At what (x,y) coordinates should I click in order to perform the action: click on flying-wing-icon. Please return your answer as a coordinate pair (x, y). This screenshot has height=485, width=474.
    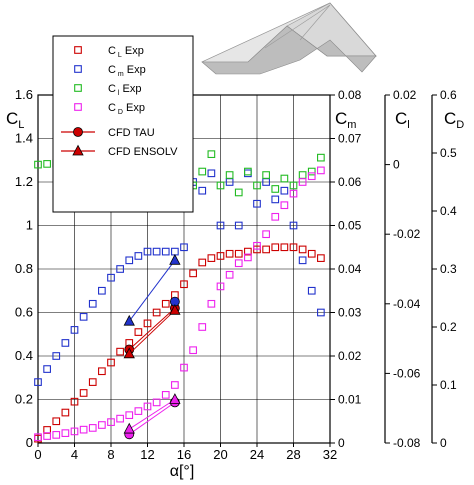
    Looking at the image, I should click on (289, 38).